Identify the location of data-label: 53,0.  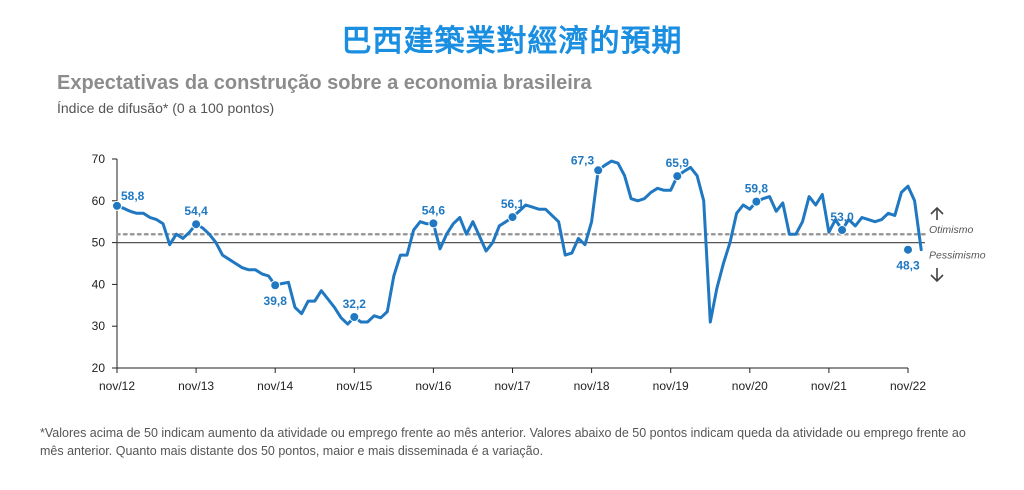
(842, 217).